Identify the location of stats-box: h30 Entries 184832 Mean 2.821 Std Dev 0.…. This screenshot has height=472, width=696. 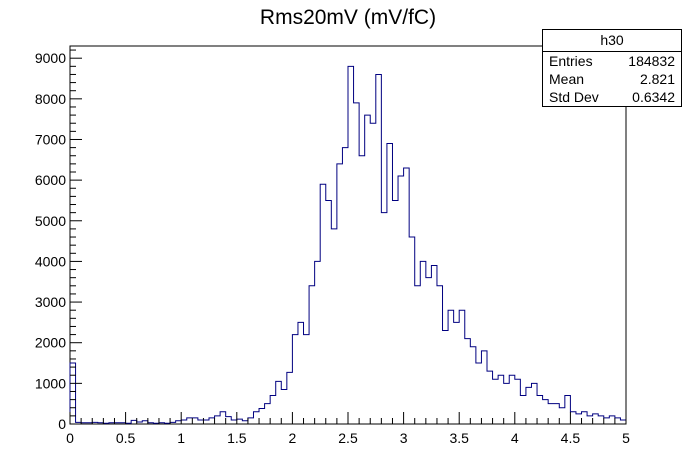
(612, 68).